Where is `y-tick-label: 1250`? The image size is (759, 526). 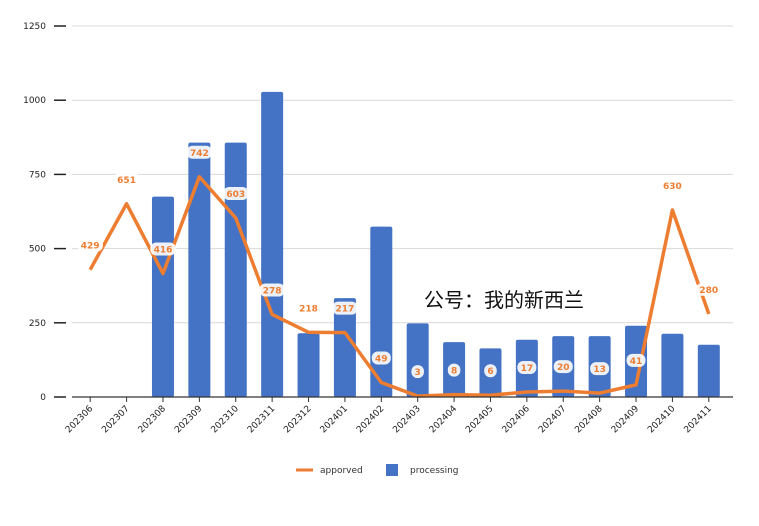
y-tick-label: 1250 is located at coordinates (34, 27).